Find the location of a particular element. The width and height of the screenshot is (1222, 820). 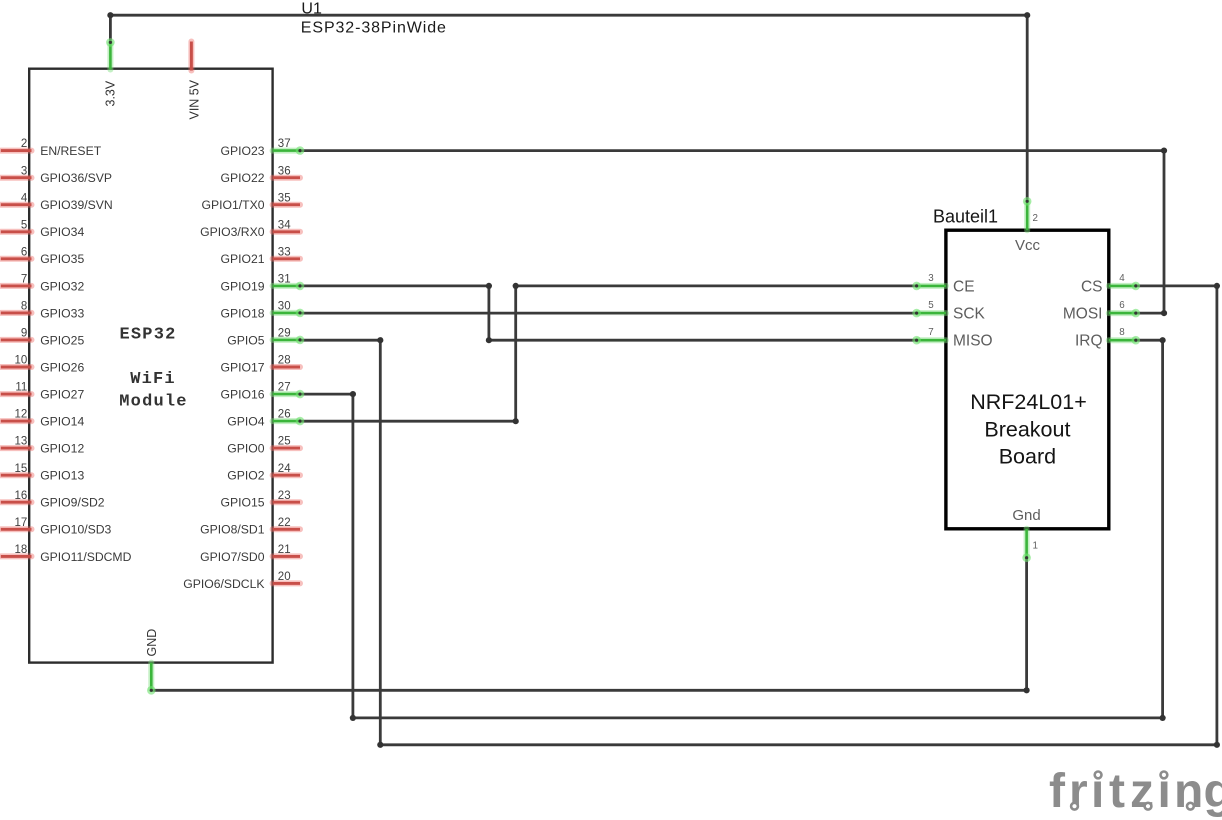

svg-text: 3.3V is located at coordinates (111, 93).